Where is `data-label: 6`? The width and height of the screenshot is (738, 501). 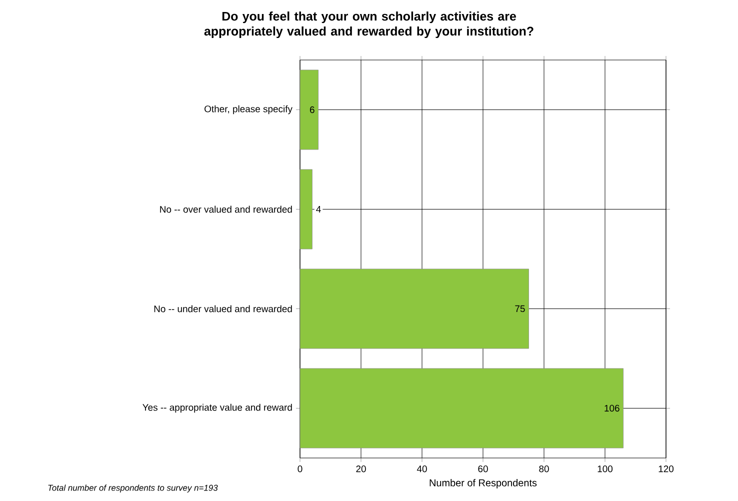
data-label: 6 is located at coordinates (312, 110).